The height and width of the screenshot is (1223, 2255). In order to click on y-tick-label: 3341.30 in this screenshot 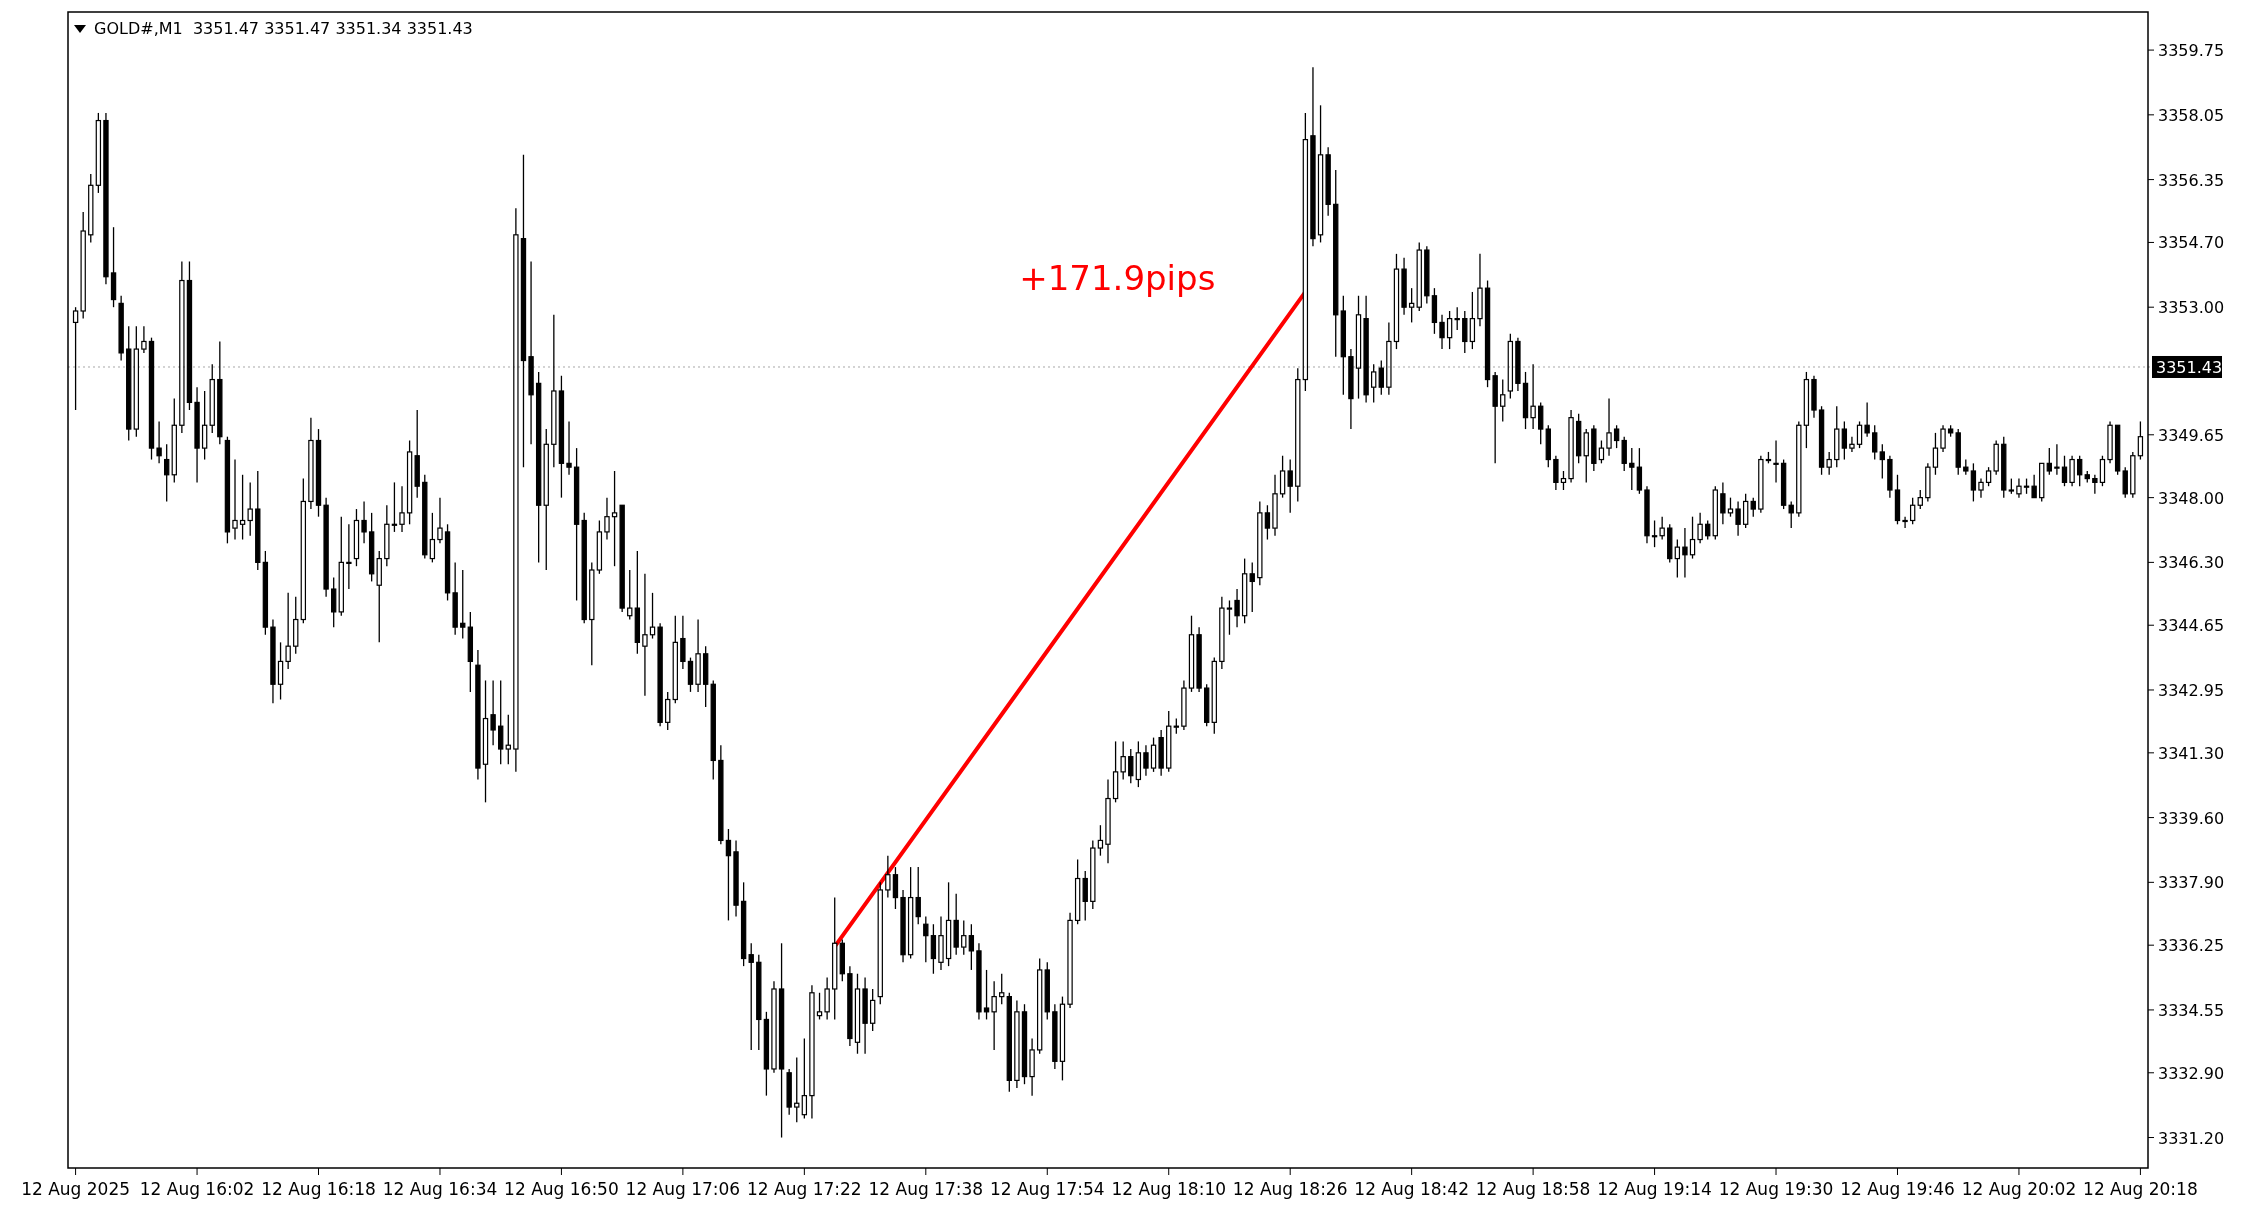, I will do `click(2191, 753)`.